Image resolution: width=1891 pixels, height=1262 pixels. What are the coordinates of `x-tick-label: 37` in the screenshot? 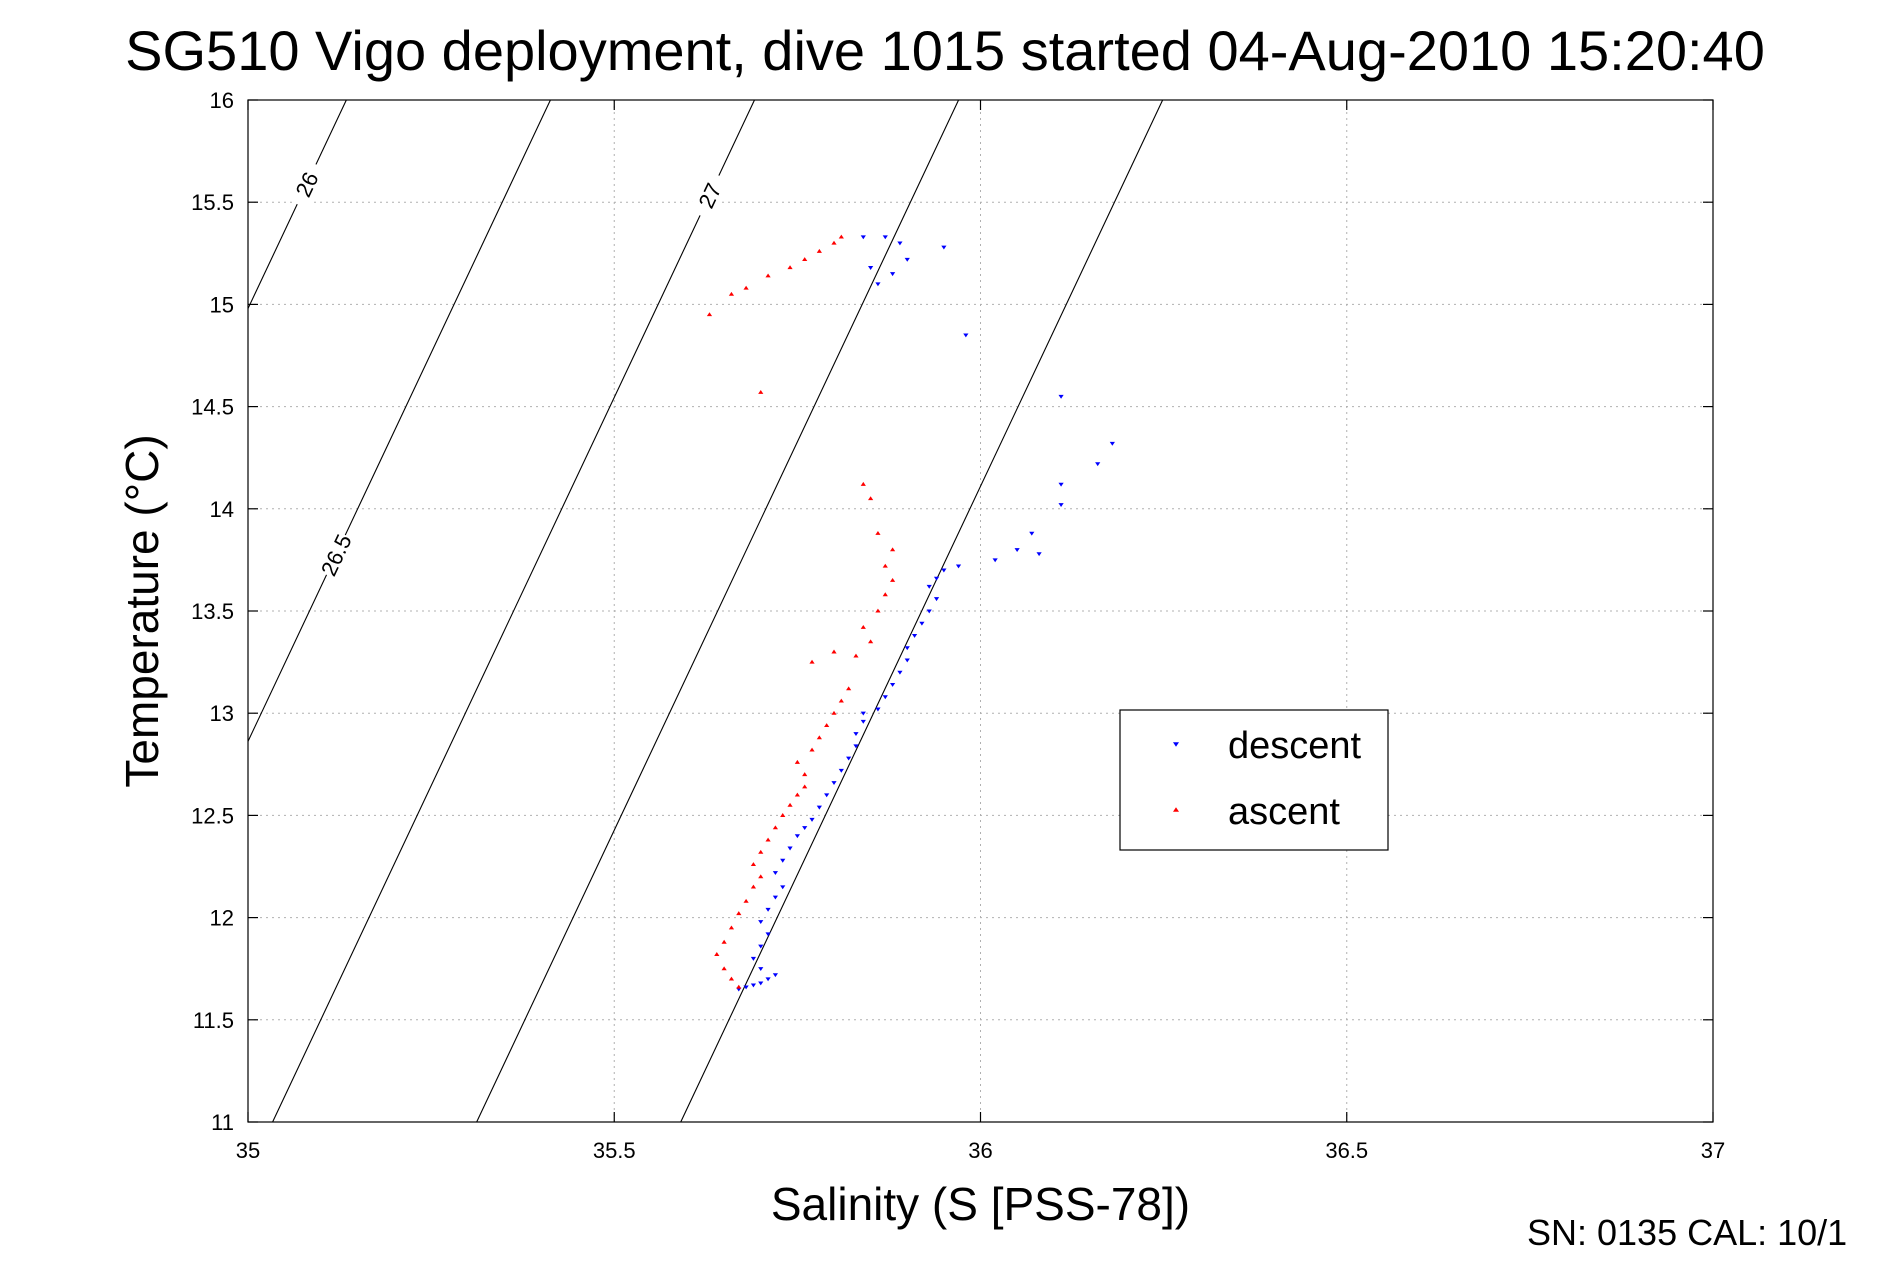 It's located at (1713, 1150).